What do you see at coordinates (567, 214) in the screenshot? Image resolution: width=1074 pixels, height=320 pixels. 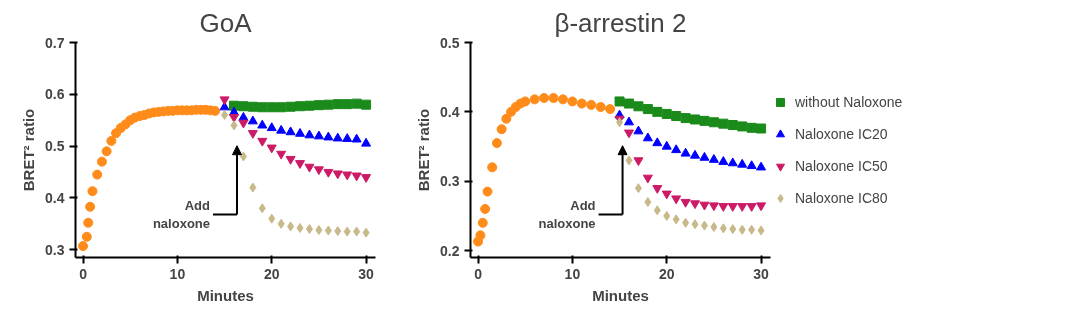 I see `annotation: Add naloxone` at bounding box center [567, 214].